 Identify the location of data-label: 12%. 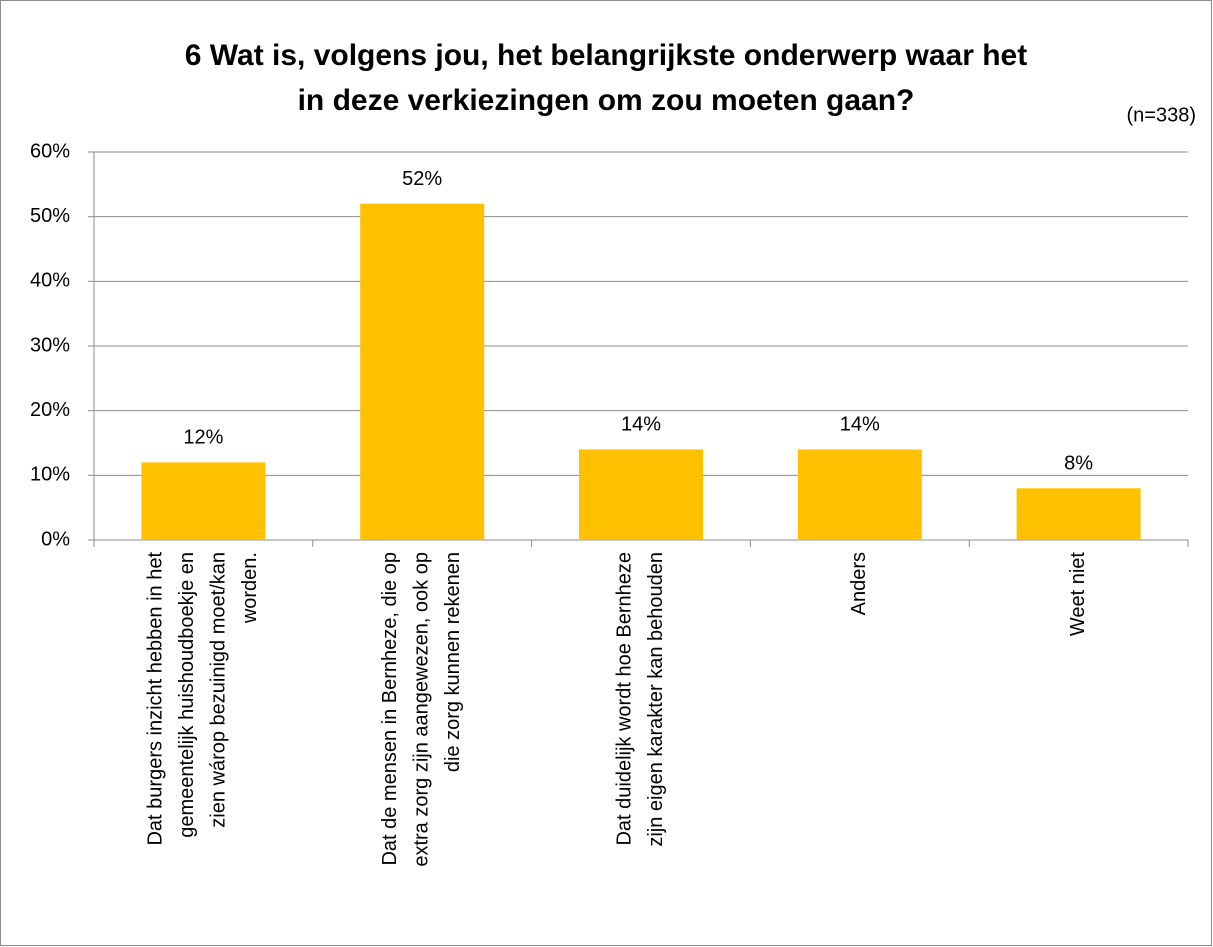
(203, 438).